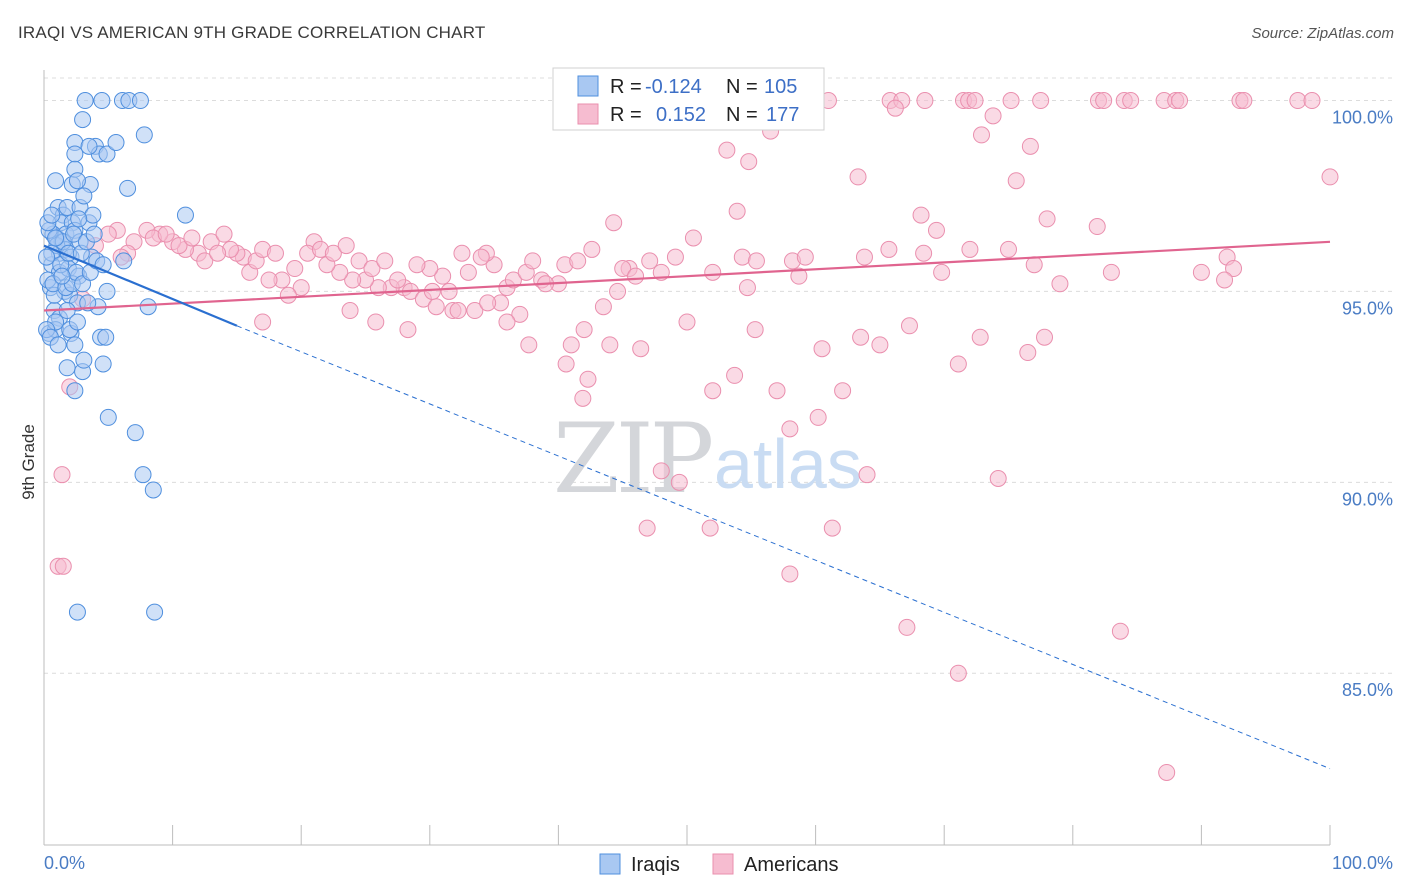 The image size is (1406, 892). Describe the element at coordinates (626, 87) in the screenshot. I see `legend-r-label-1: R =` at that location.